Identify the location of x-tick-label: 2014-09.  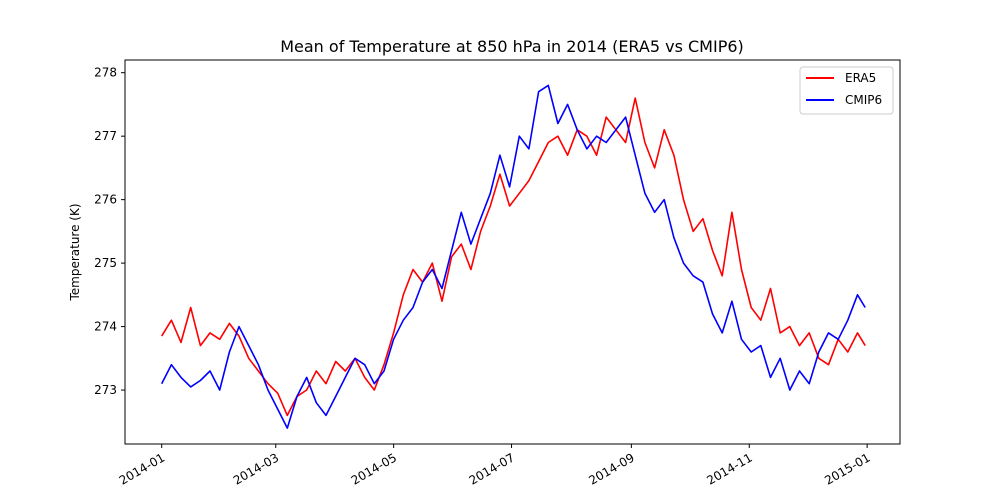
(611, 468).